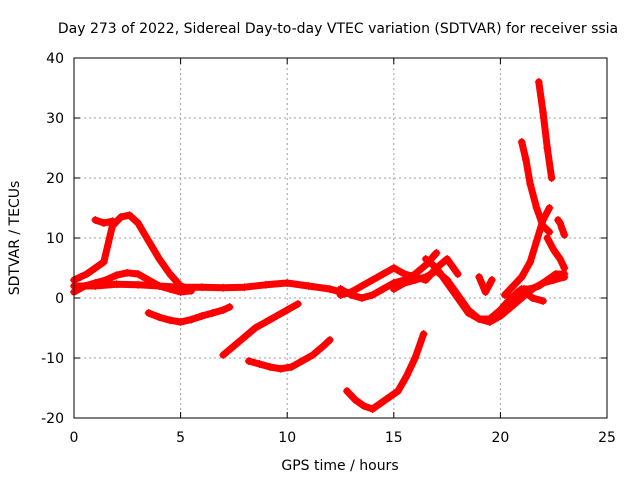 This screenshot has width=640, height=480. Describe the element at coordinates (394, 438) in the screenshot. I see `x-tick-label: 15` at that location.